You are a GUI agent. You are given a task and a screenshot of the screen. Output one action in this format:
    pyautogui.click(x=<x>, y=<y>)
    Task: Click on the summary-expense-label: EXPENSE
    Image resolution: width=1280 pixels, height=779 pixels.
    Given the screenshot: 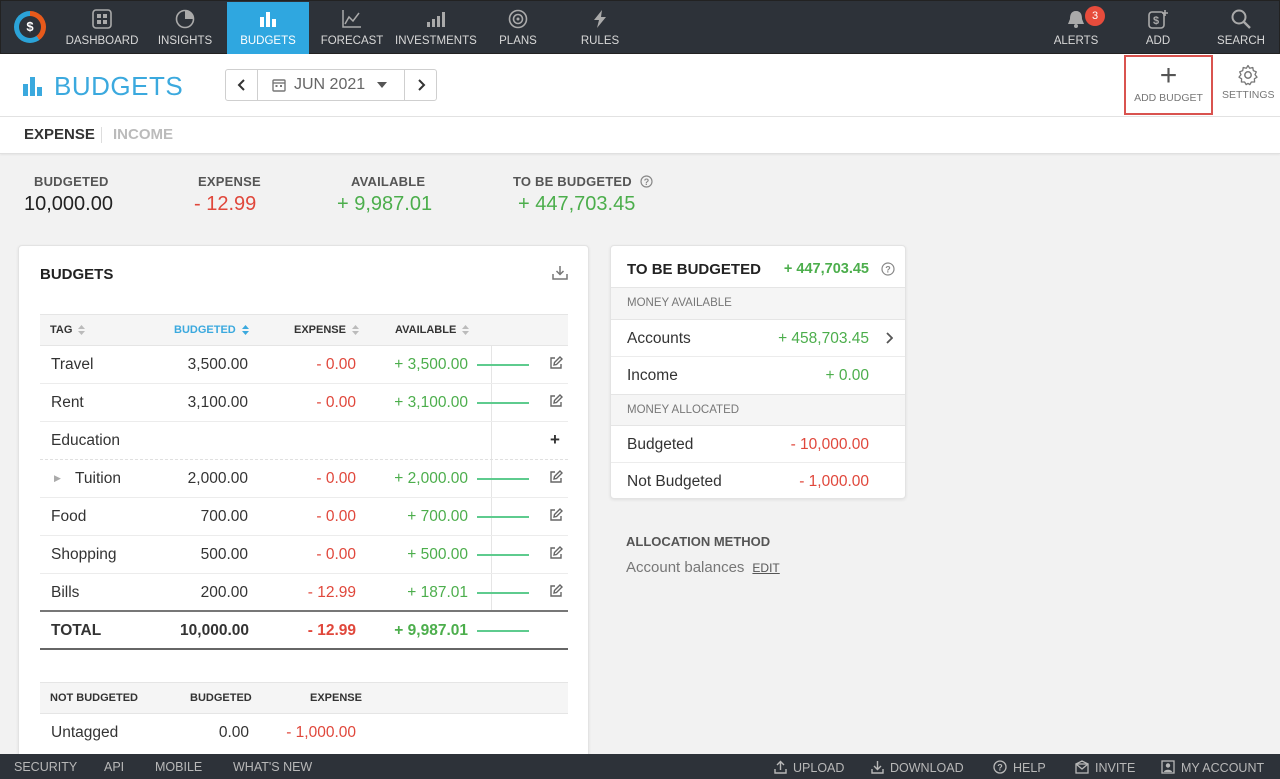 What is the action you would take?
    pyautogui.click(x=229, y=181)
    